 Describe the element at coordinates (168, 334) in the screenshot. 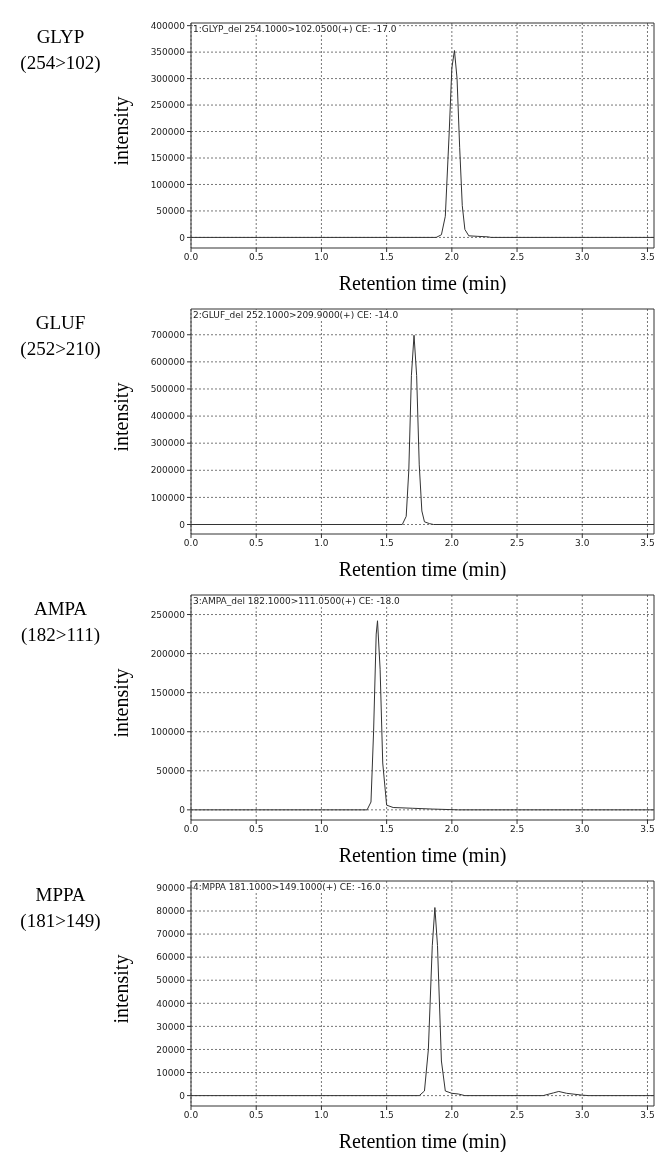

I see `y-tick-label: 700000` at that location.